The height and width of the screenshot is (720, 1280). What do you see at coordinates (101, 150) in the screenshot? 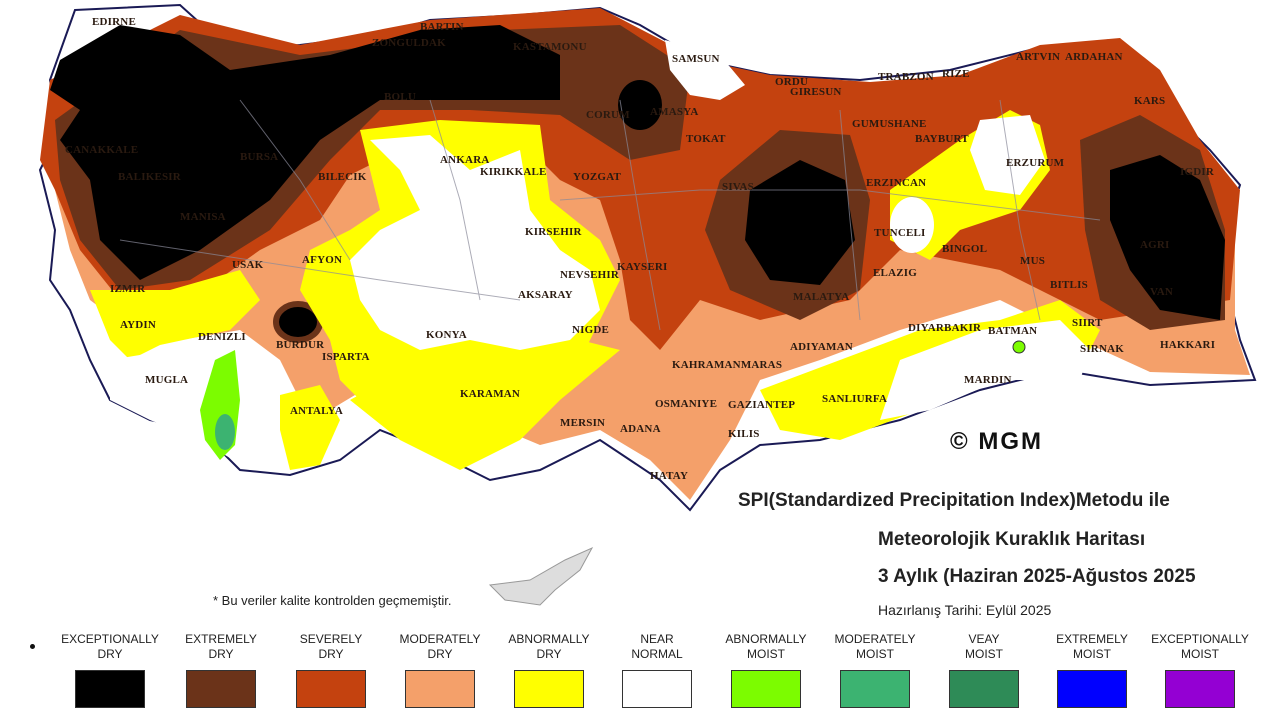
I see `city-label: CANAKKALE` at bounding box center [101, 150].